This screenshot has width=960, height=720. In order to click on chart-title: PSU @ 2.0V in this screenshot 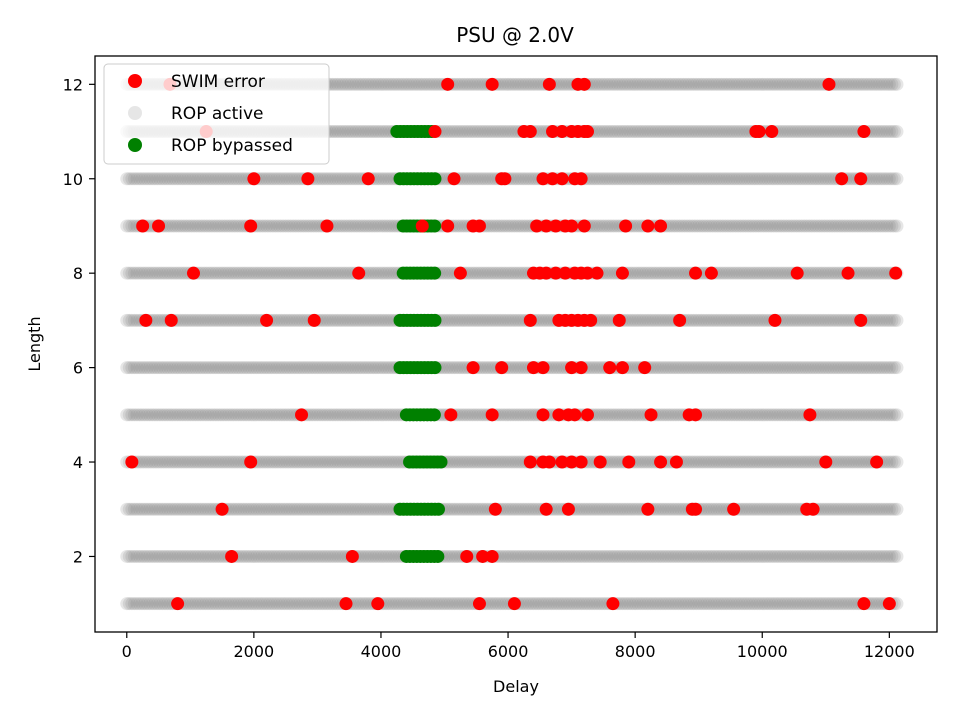, I will do `click(515, 35)`.